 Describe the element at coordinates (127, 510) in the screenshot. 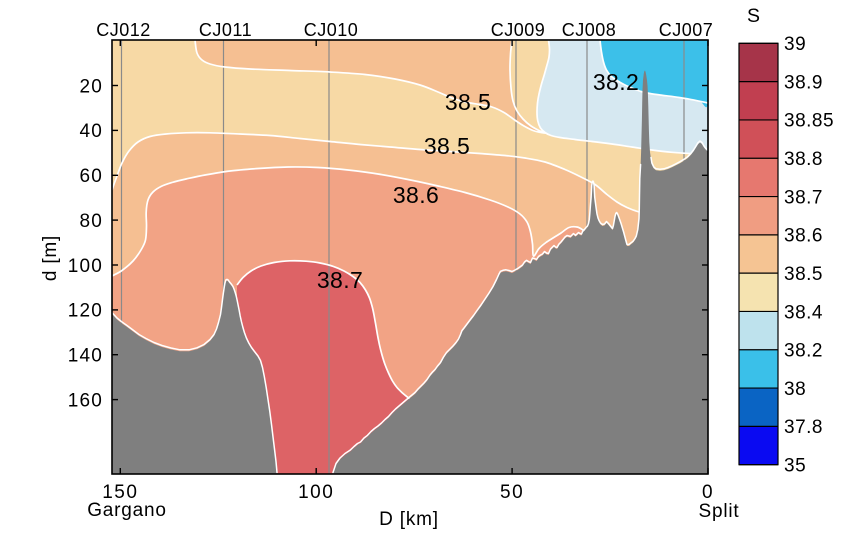

I see `svg-text: Gargano` at that location.